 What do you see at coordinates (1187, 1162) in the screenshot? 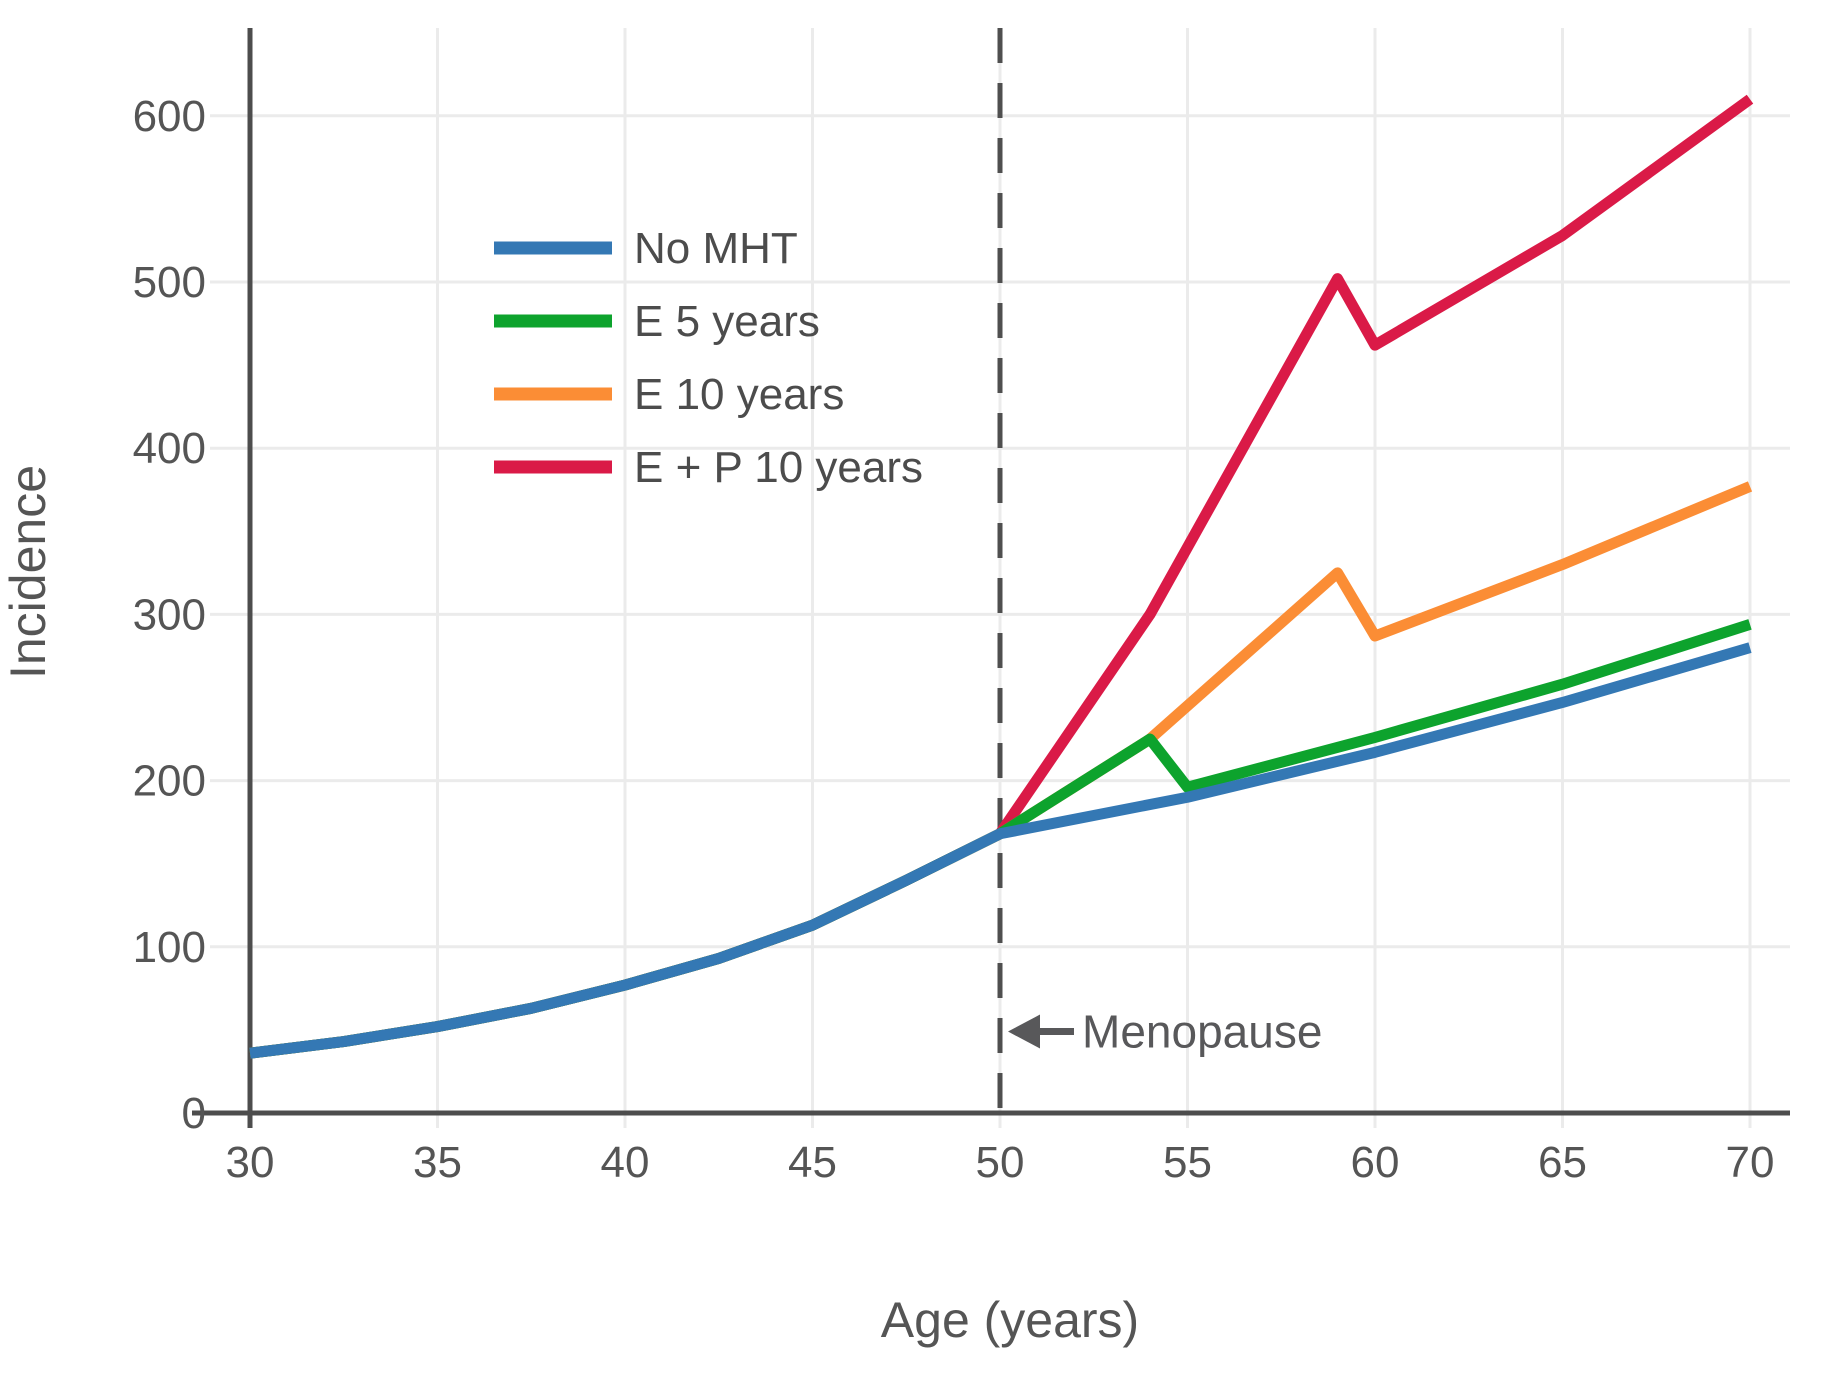
I see `x-tick-label: 55` at bounding box center [1187, 1162].